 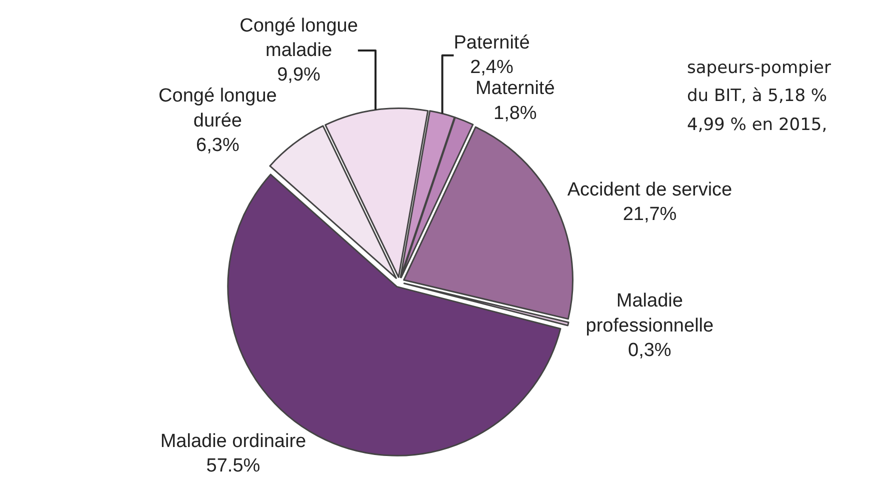 What do you see at coordinates (299, 38) in the screenshot?
I see `slice-label: Congé longue maladie` at bounding box center [299, 38].